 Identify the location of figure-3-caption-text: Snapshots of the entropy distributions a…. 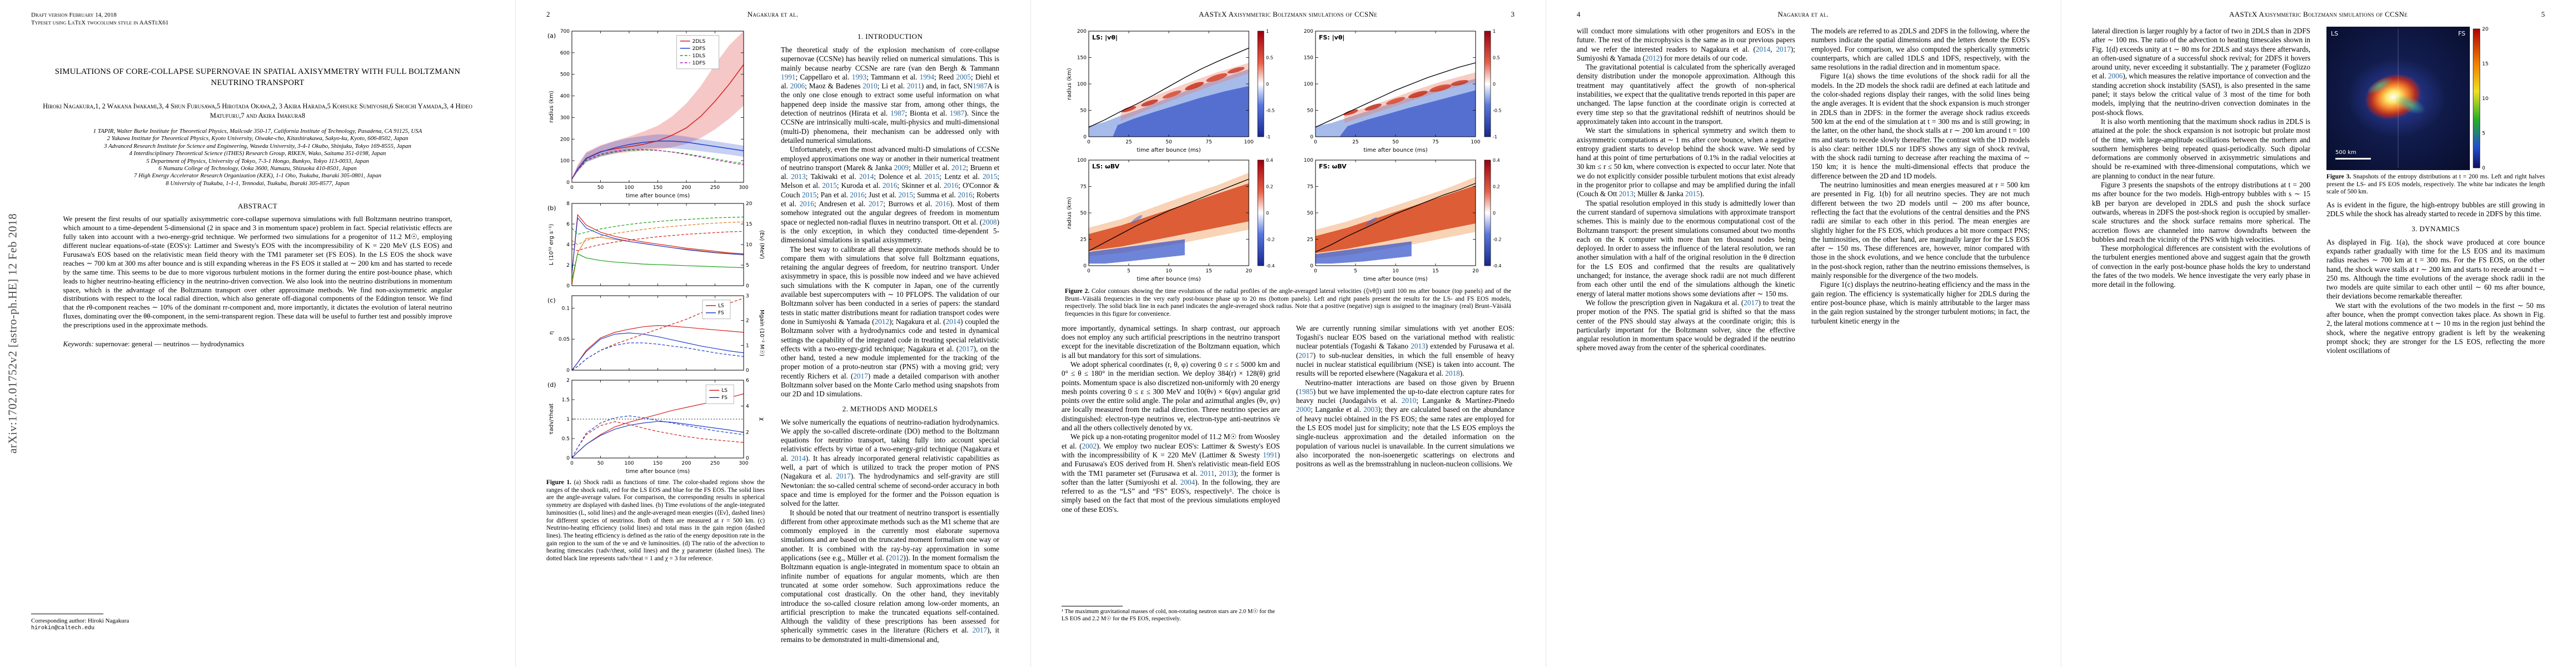
(2435, 184).